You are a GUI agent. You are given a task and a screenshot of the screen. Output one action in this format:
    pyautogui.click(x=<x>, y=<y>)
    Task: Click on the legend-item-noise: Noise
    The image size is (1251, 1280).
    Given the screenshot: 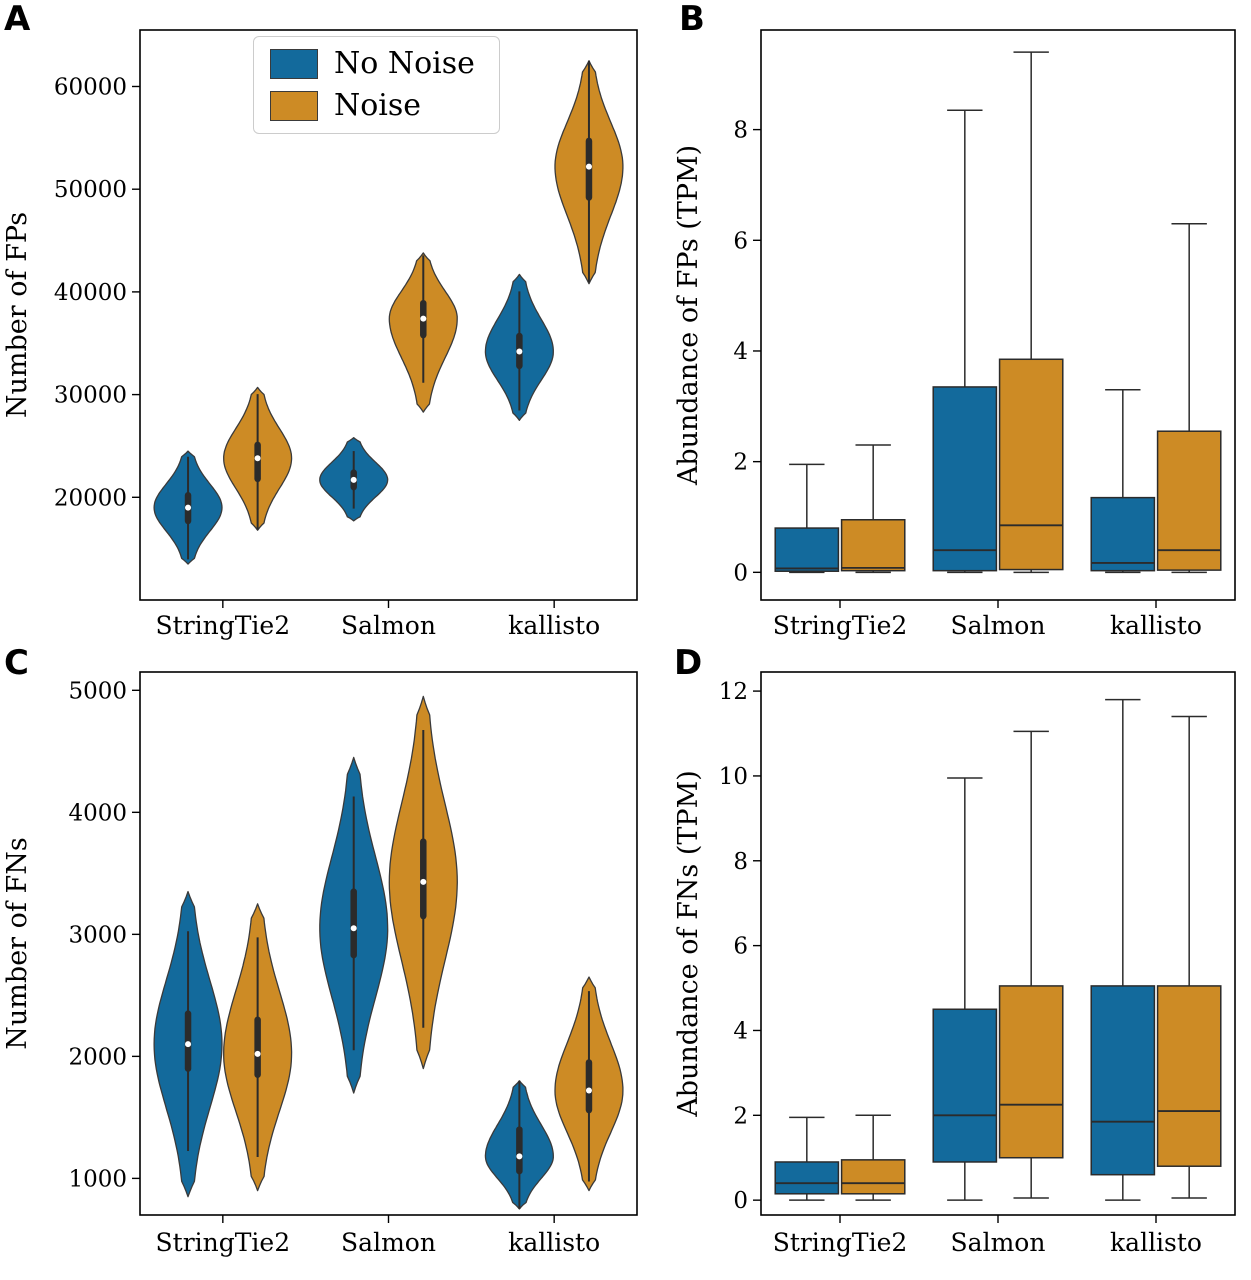 What is the action you would take?
    pyautogui.click(x=372, y=106)
    